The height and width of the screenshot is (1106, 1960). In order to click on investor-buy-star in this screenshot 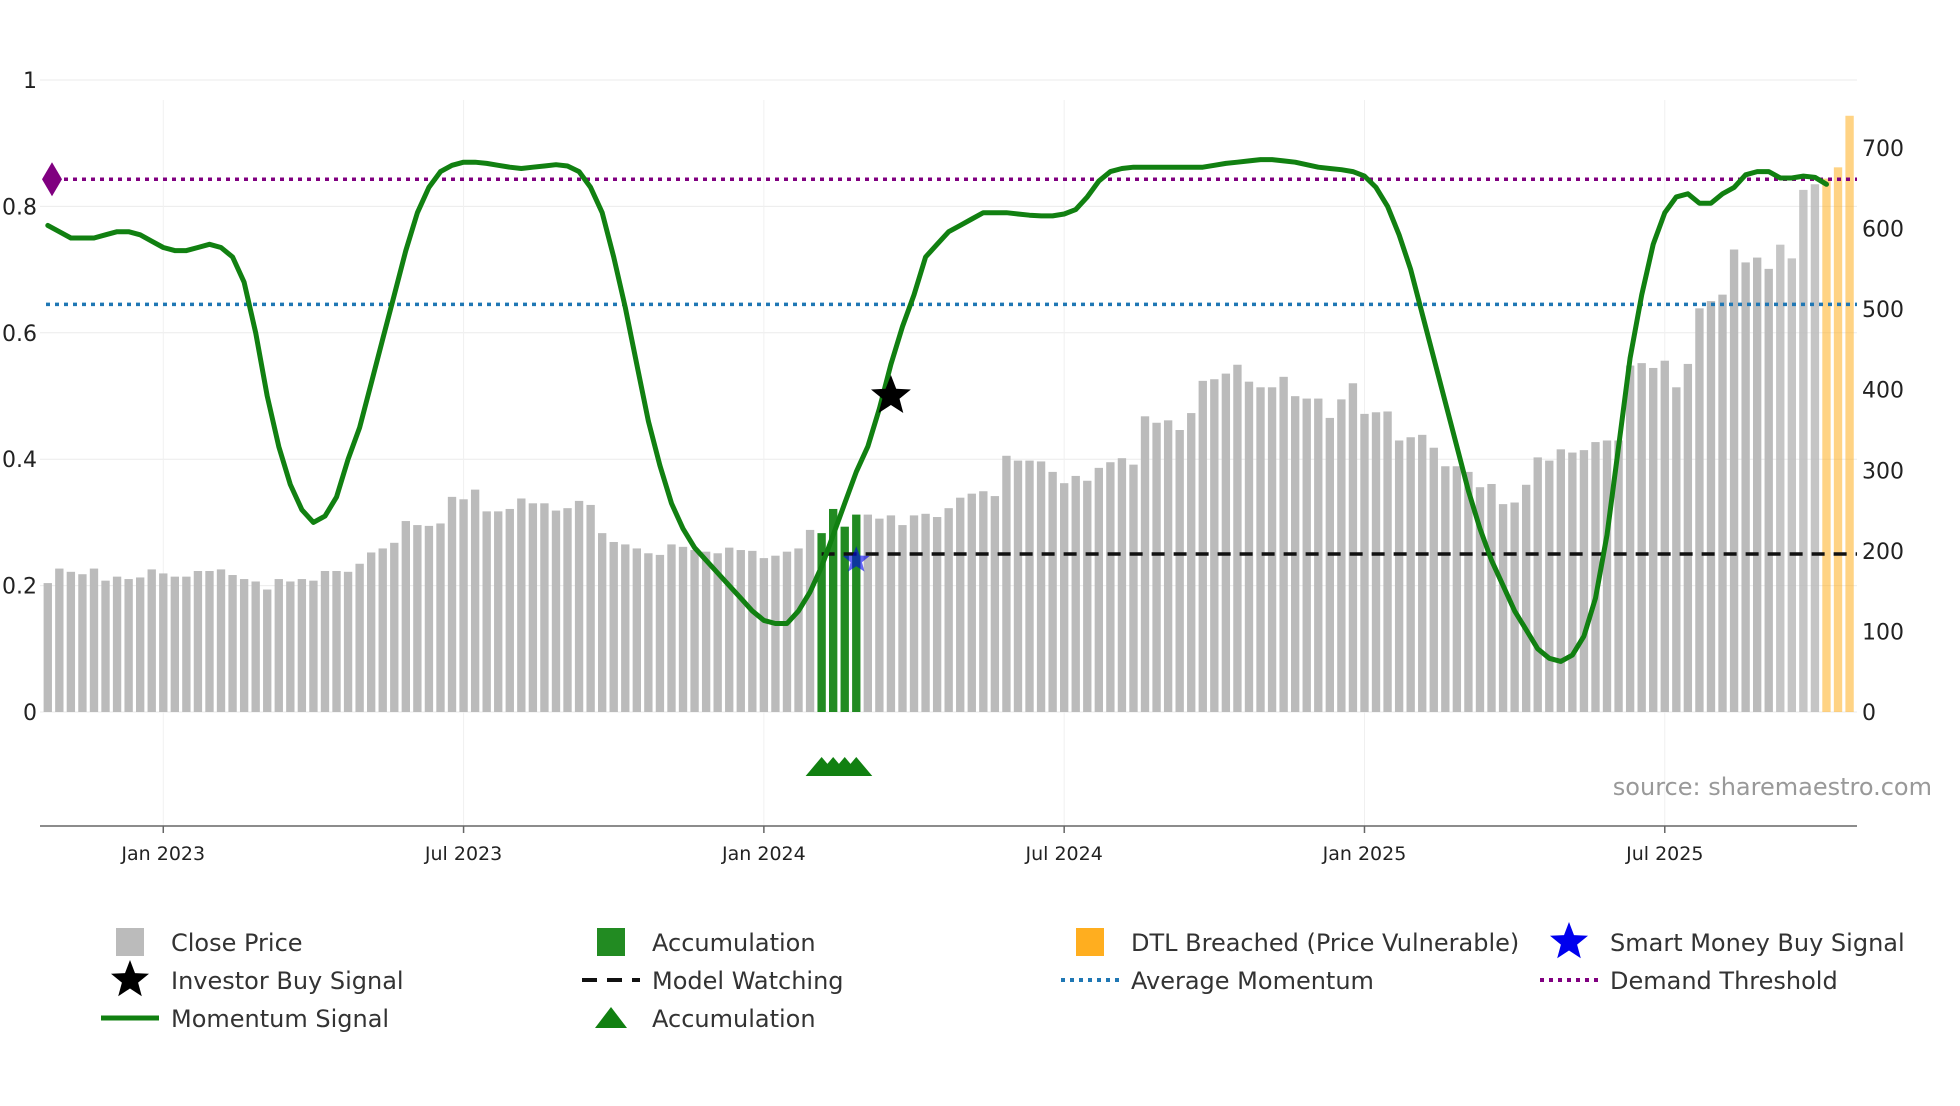, I will do `click(891, 394)`.